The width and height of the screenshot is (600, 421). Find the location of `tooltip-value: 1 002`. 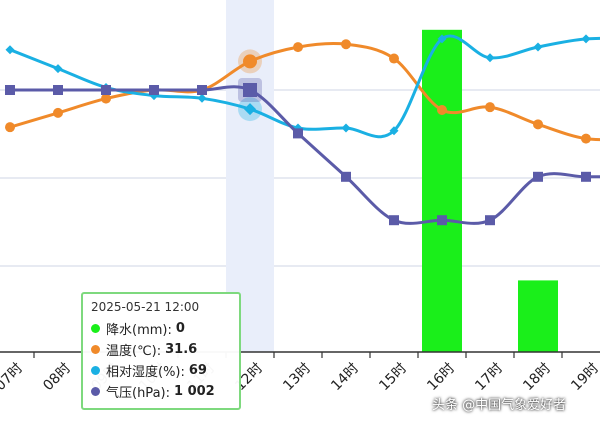

tooltip-value: 1 002 is located at coordinates (194, 391).